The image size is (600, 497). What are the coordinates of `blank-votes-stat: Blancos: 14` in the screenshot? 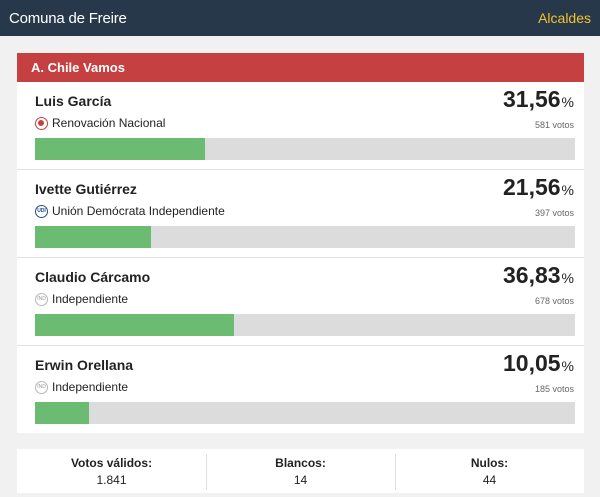 It's located at (300, 471).